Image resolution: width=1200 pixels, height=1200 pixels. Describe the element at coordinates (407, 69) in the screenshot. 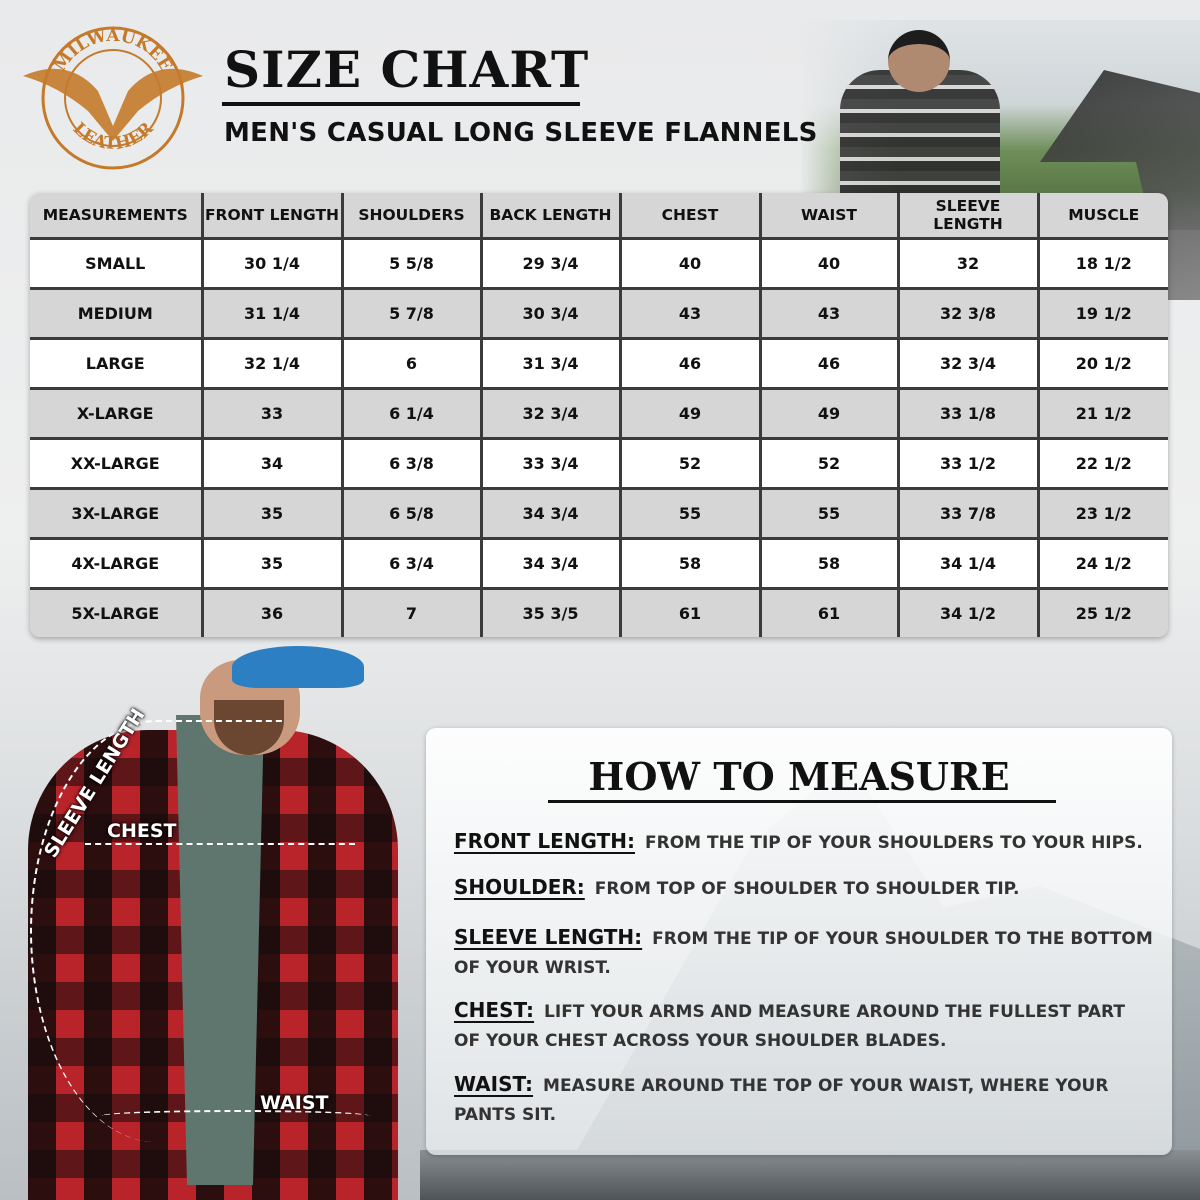

I see `page-title: SIZE CHART` at that location.